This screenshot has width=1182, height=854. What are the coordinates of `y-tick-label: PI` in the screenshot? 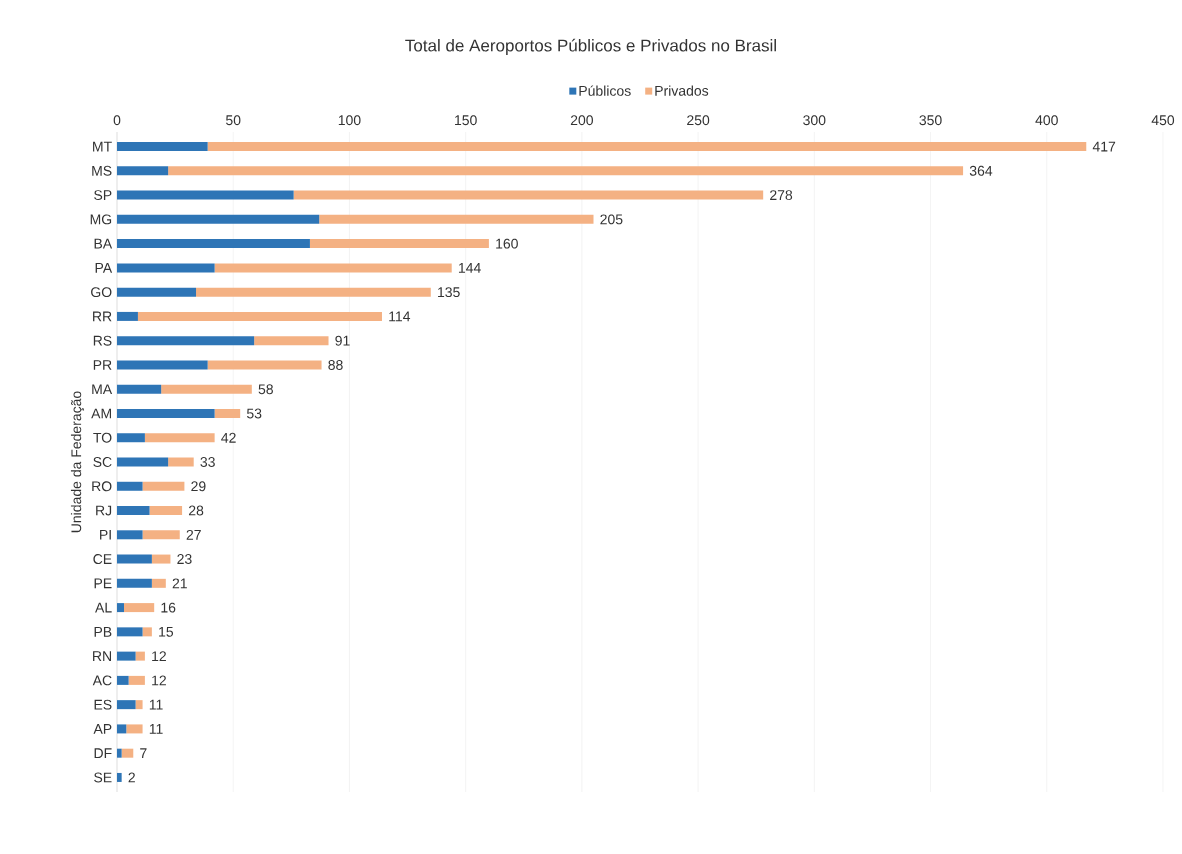 It's located at (105, 534).